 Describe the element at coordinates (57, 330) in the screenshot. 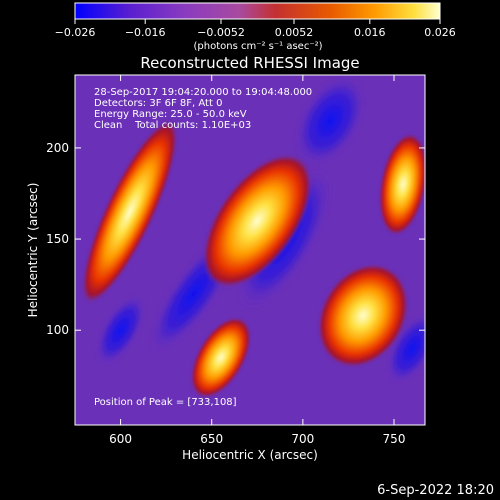

I see `y-tick-label: 100` at that location.